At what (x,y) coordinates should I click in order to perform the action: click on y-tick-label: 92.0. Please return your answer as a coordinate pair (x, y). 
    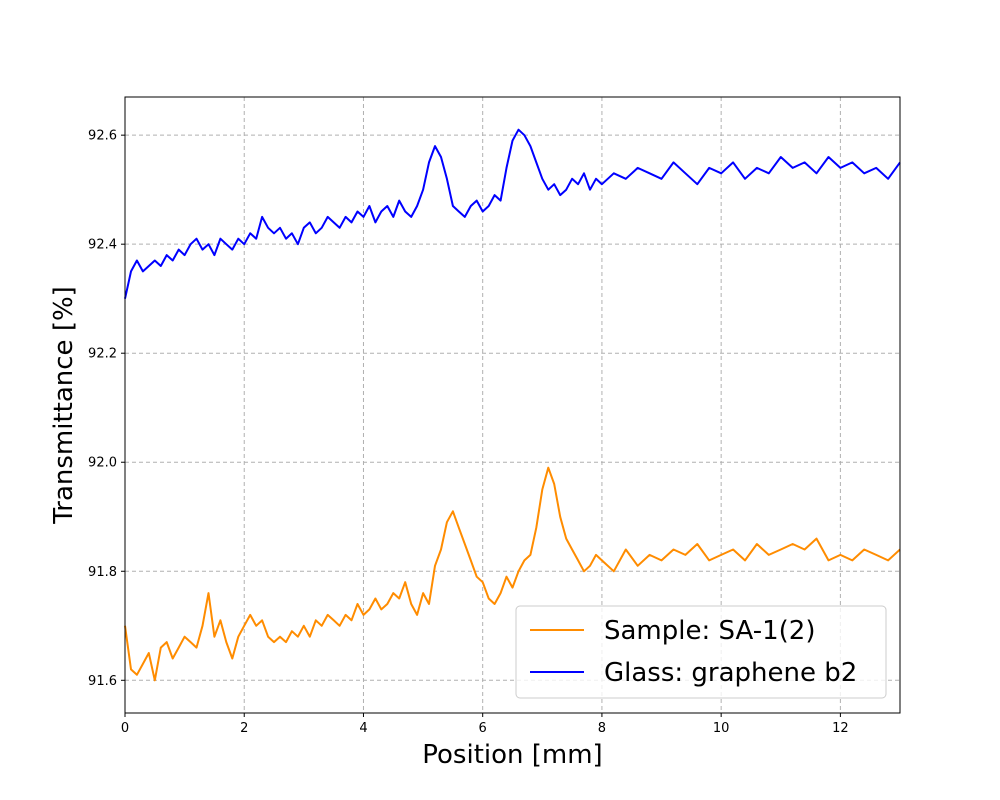
    Looking at the image, I should click on (102, 463).